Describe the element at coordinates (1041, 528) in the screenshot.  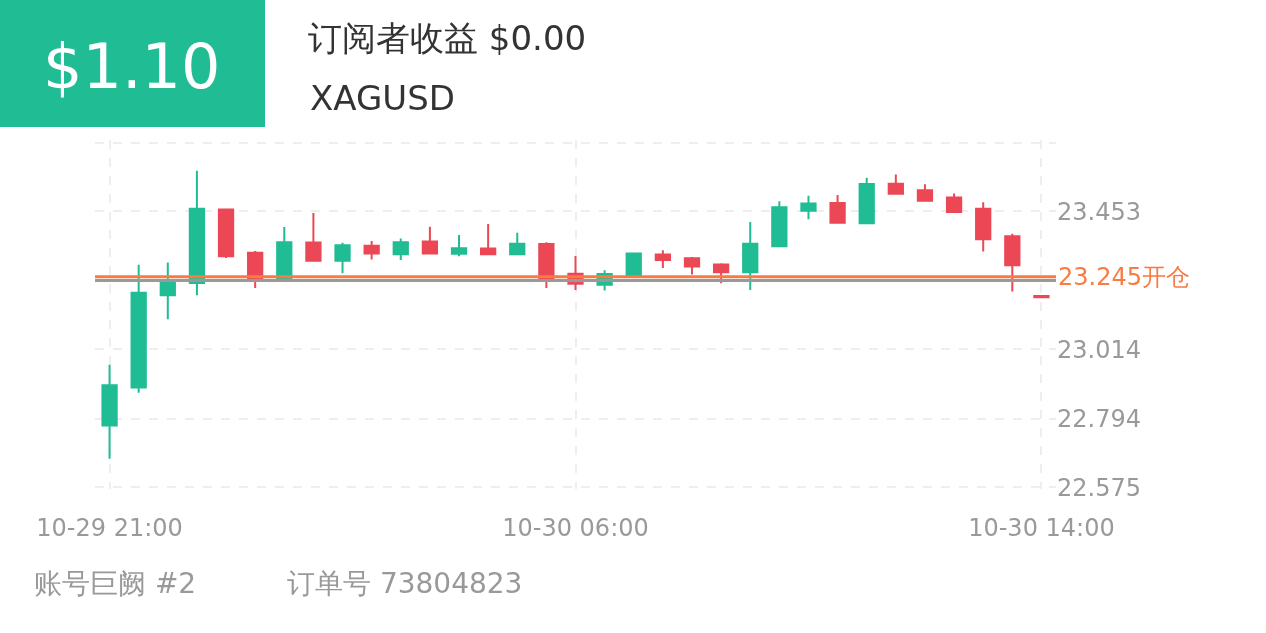
I see `x-tick-label: 10-30 14:00` at that location.